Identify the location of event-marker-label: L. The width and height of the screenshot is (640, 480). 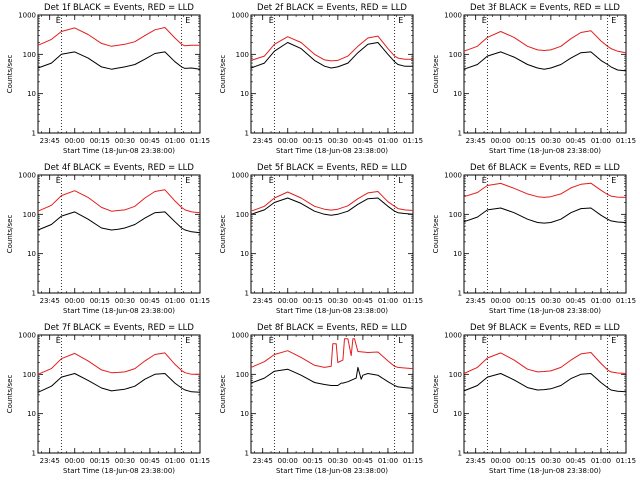
(400, 340).